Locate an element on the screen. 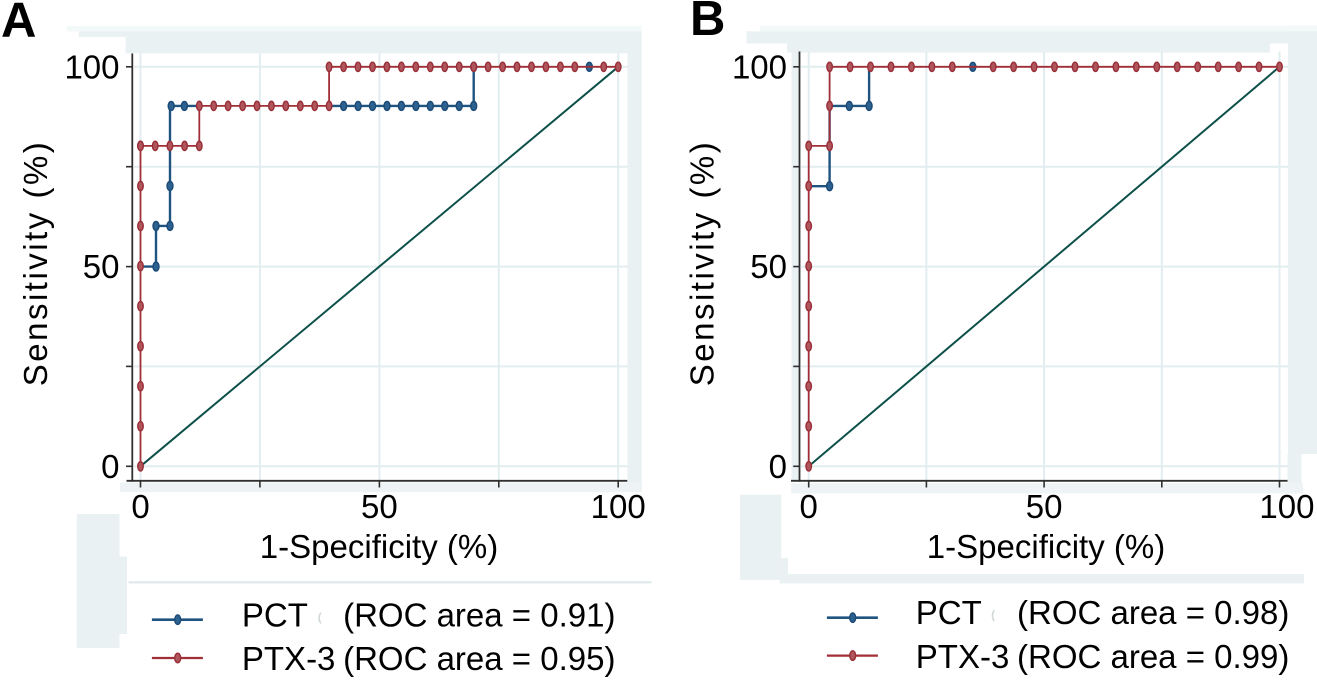  svg-text: (ROC area = 0.98) is located at coordinates (1153, 612).